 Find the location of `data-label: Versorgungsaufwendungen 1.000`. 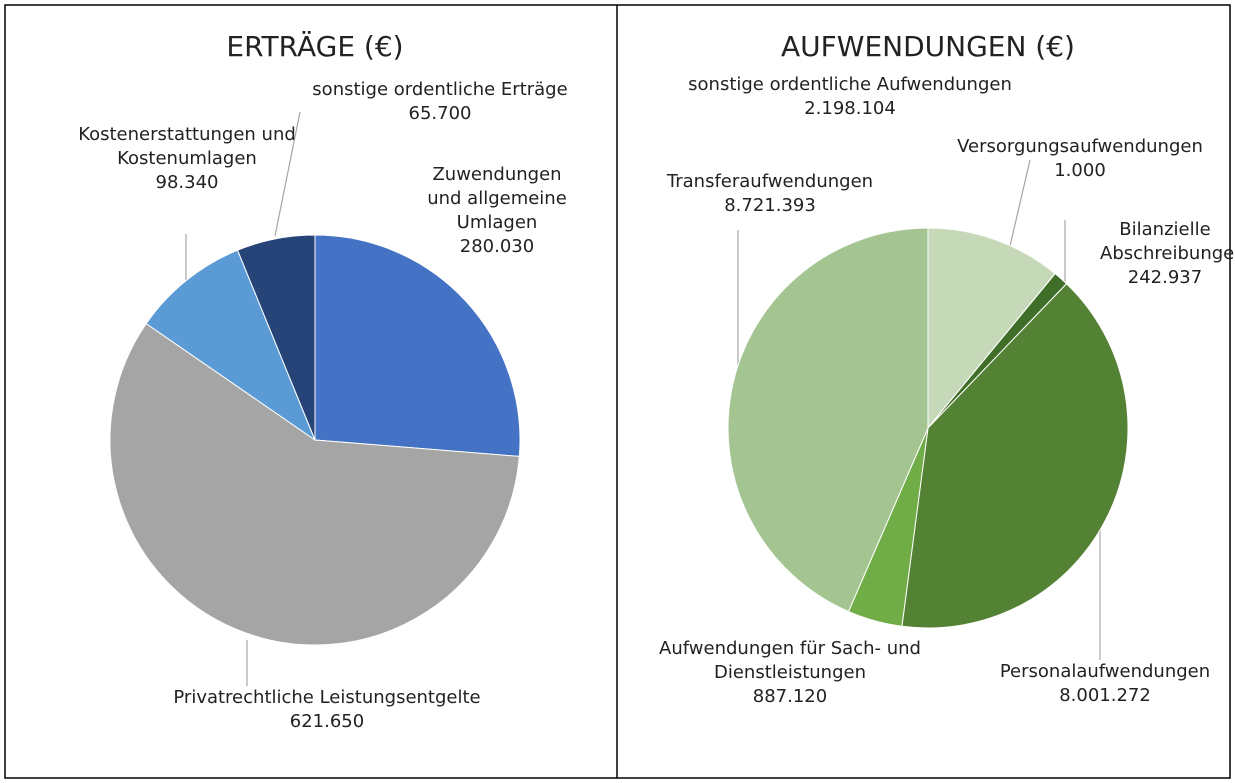

data-label: Versorgungsaufwendungen 1.000 is located at coordinates (1080, 159).